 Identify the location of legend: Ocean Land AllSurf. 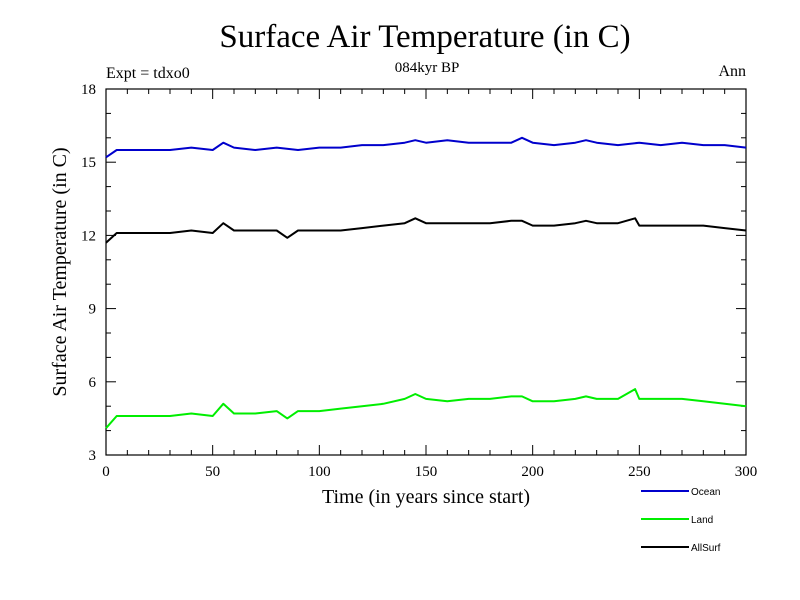
(681, 520).